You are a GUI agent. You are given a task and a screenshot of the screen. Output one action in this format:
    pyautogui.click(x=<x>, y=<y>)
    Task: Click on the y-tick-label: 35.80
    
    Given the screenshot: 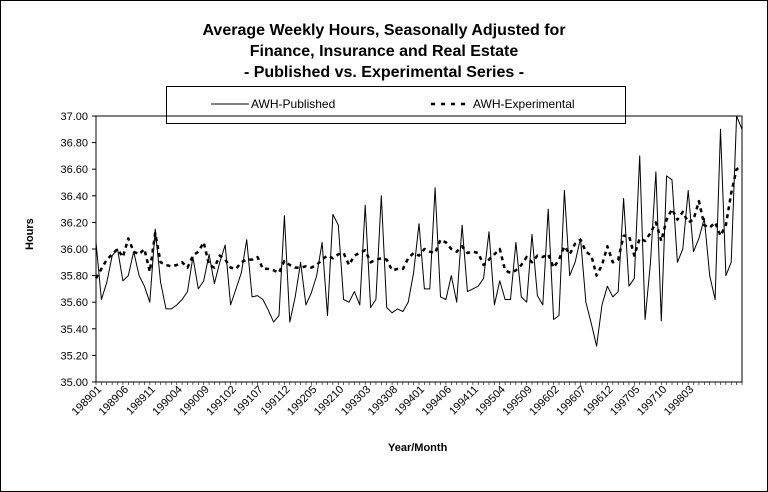 What is the action you would take?
    pyautogui.click(x=74, y=277)
    